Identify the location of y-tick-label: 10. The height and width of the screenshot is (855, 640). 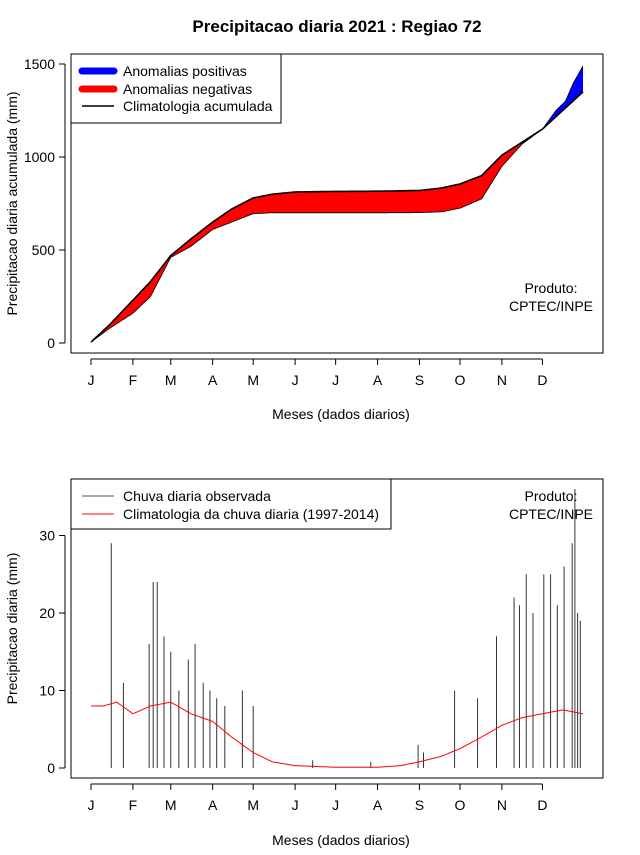
(47, 691).